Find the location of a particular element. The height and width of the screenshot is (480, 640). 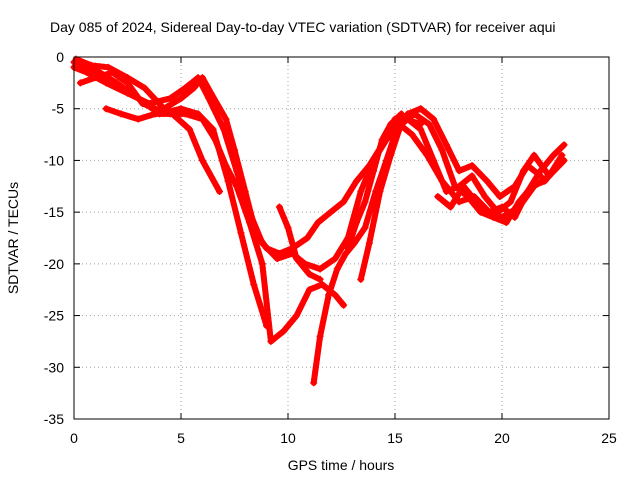

x-tick-label: 5 is located at coordinates (181, 438).